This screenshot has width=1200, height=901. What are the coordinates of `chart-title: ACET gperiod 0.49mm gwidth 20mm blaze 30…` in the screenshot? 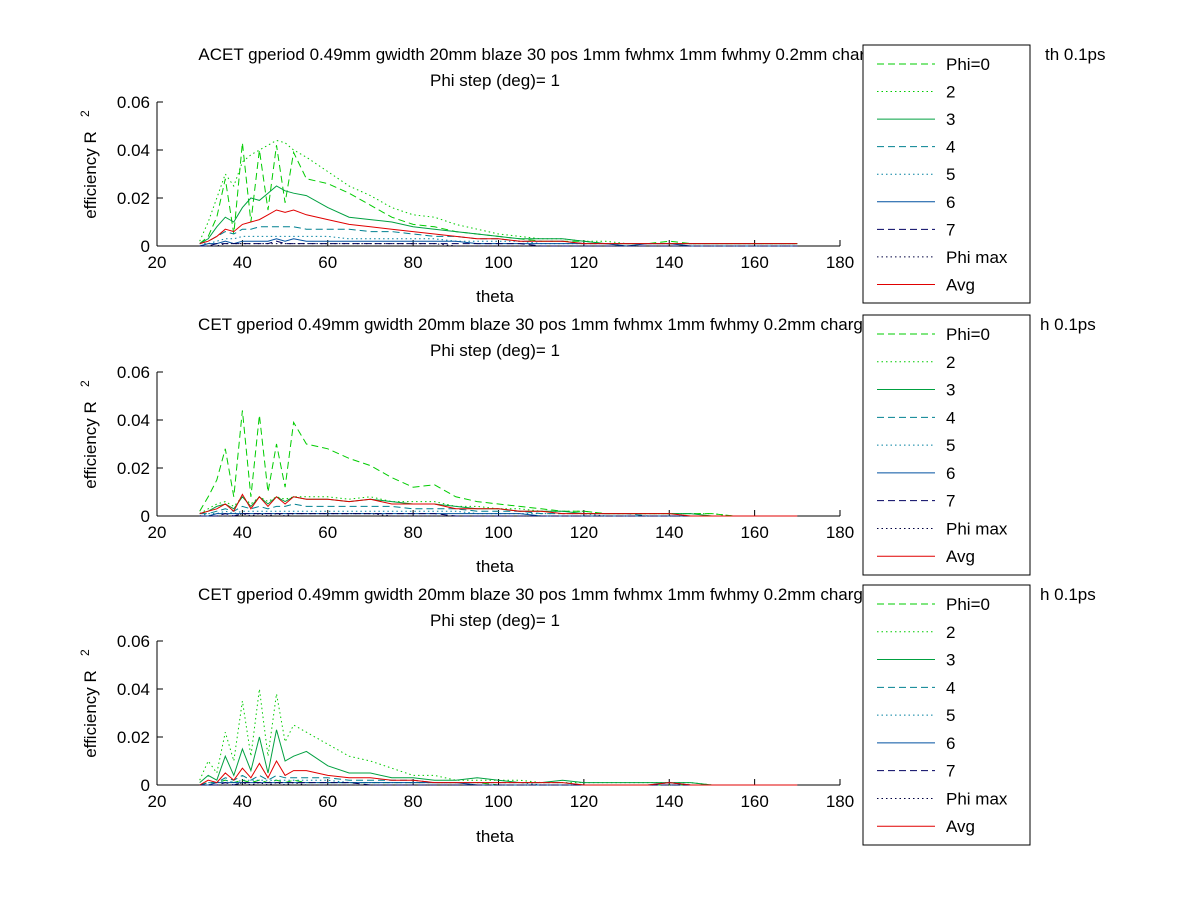 It's located at (552, 54).